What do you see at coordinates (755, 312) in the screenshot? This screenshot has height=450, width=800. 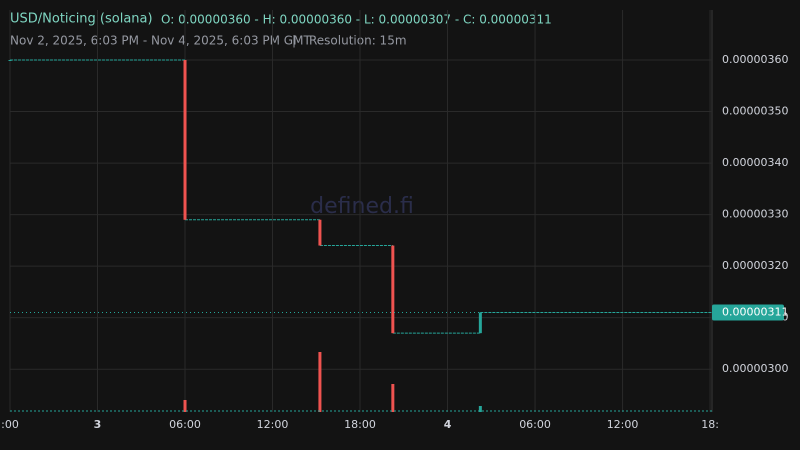 I see `last-price-label: 0.00000311` at bounding box center [755, 312].